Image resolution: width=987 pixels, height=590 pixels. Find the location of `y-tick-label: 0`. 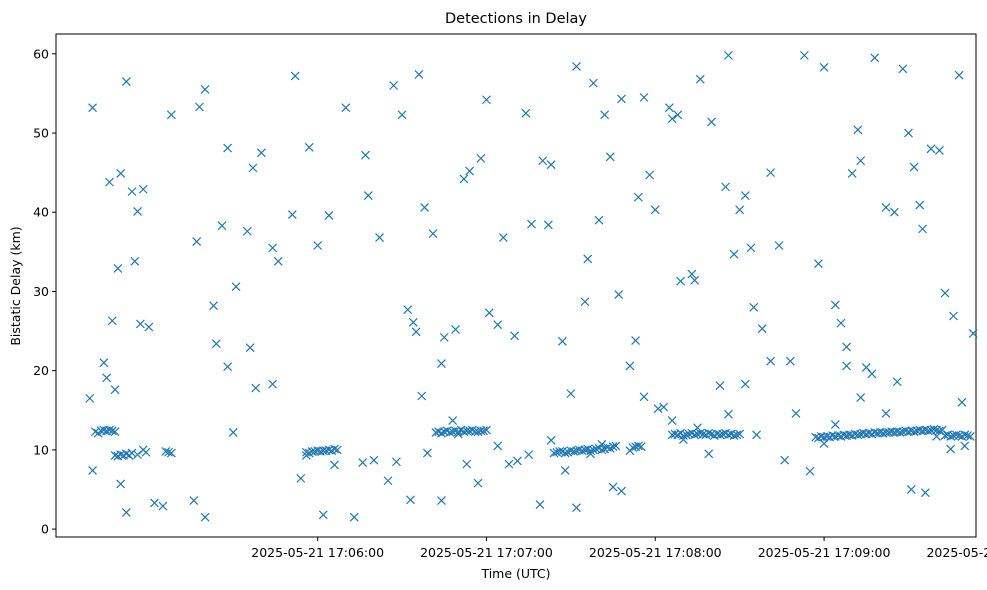

y-tick-label: 0 is located at coordinates (45, 529).